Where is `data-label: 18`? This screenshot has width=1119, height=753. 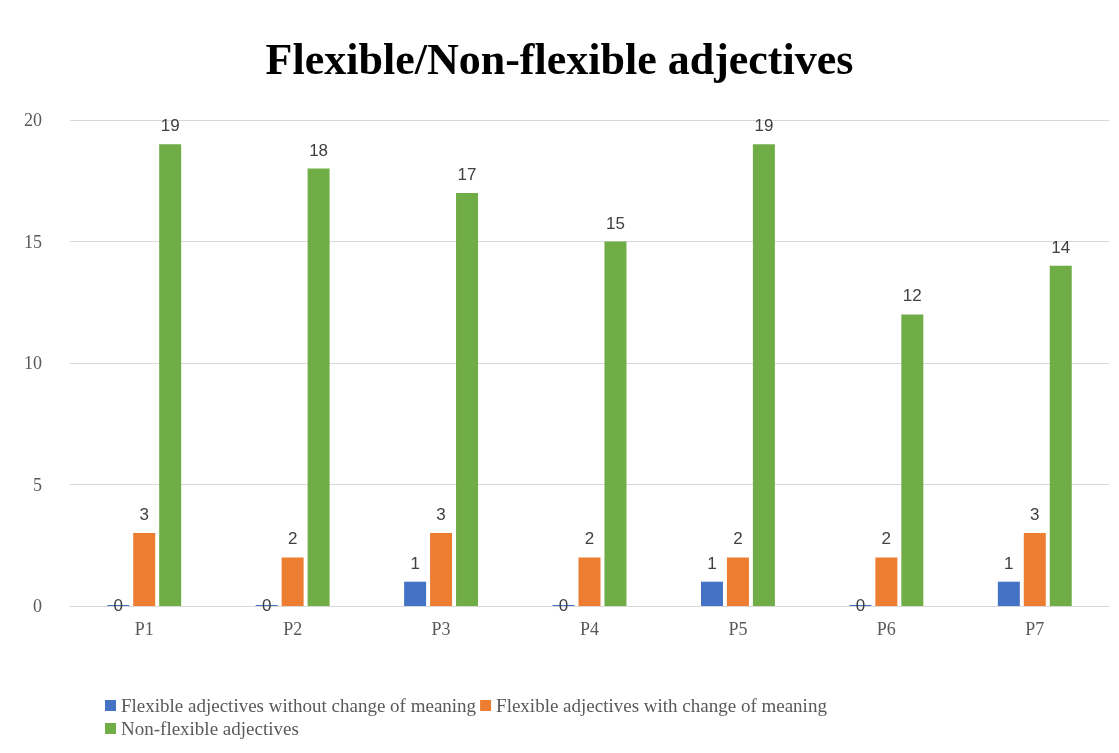
data-label: 18 is located at coordinates (319, 150).